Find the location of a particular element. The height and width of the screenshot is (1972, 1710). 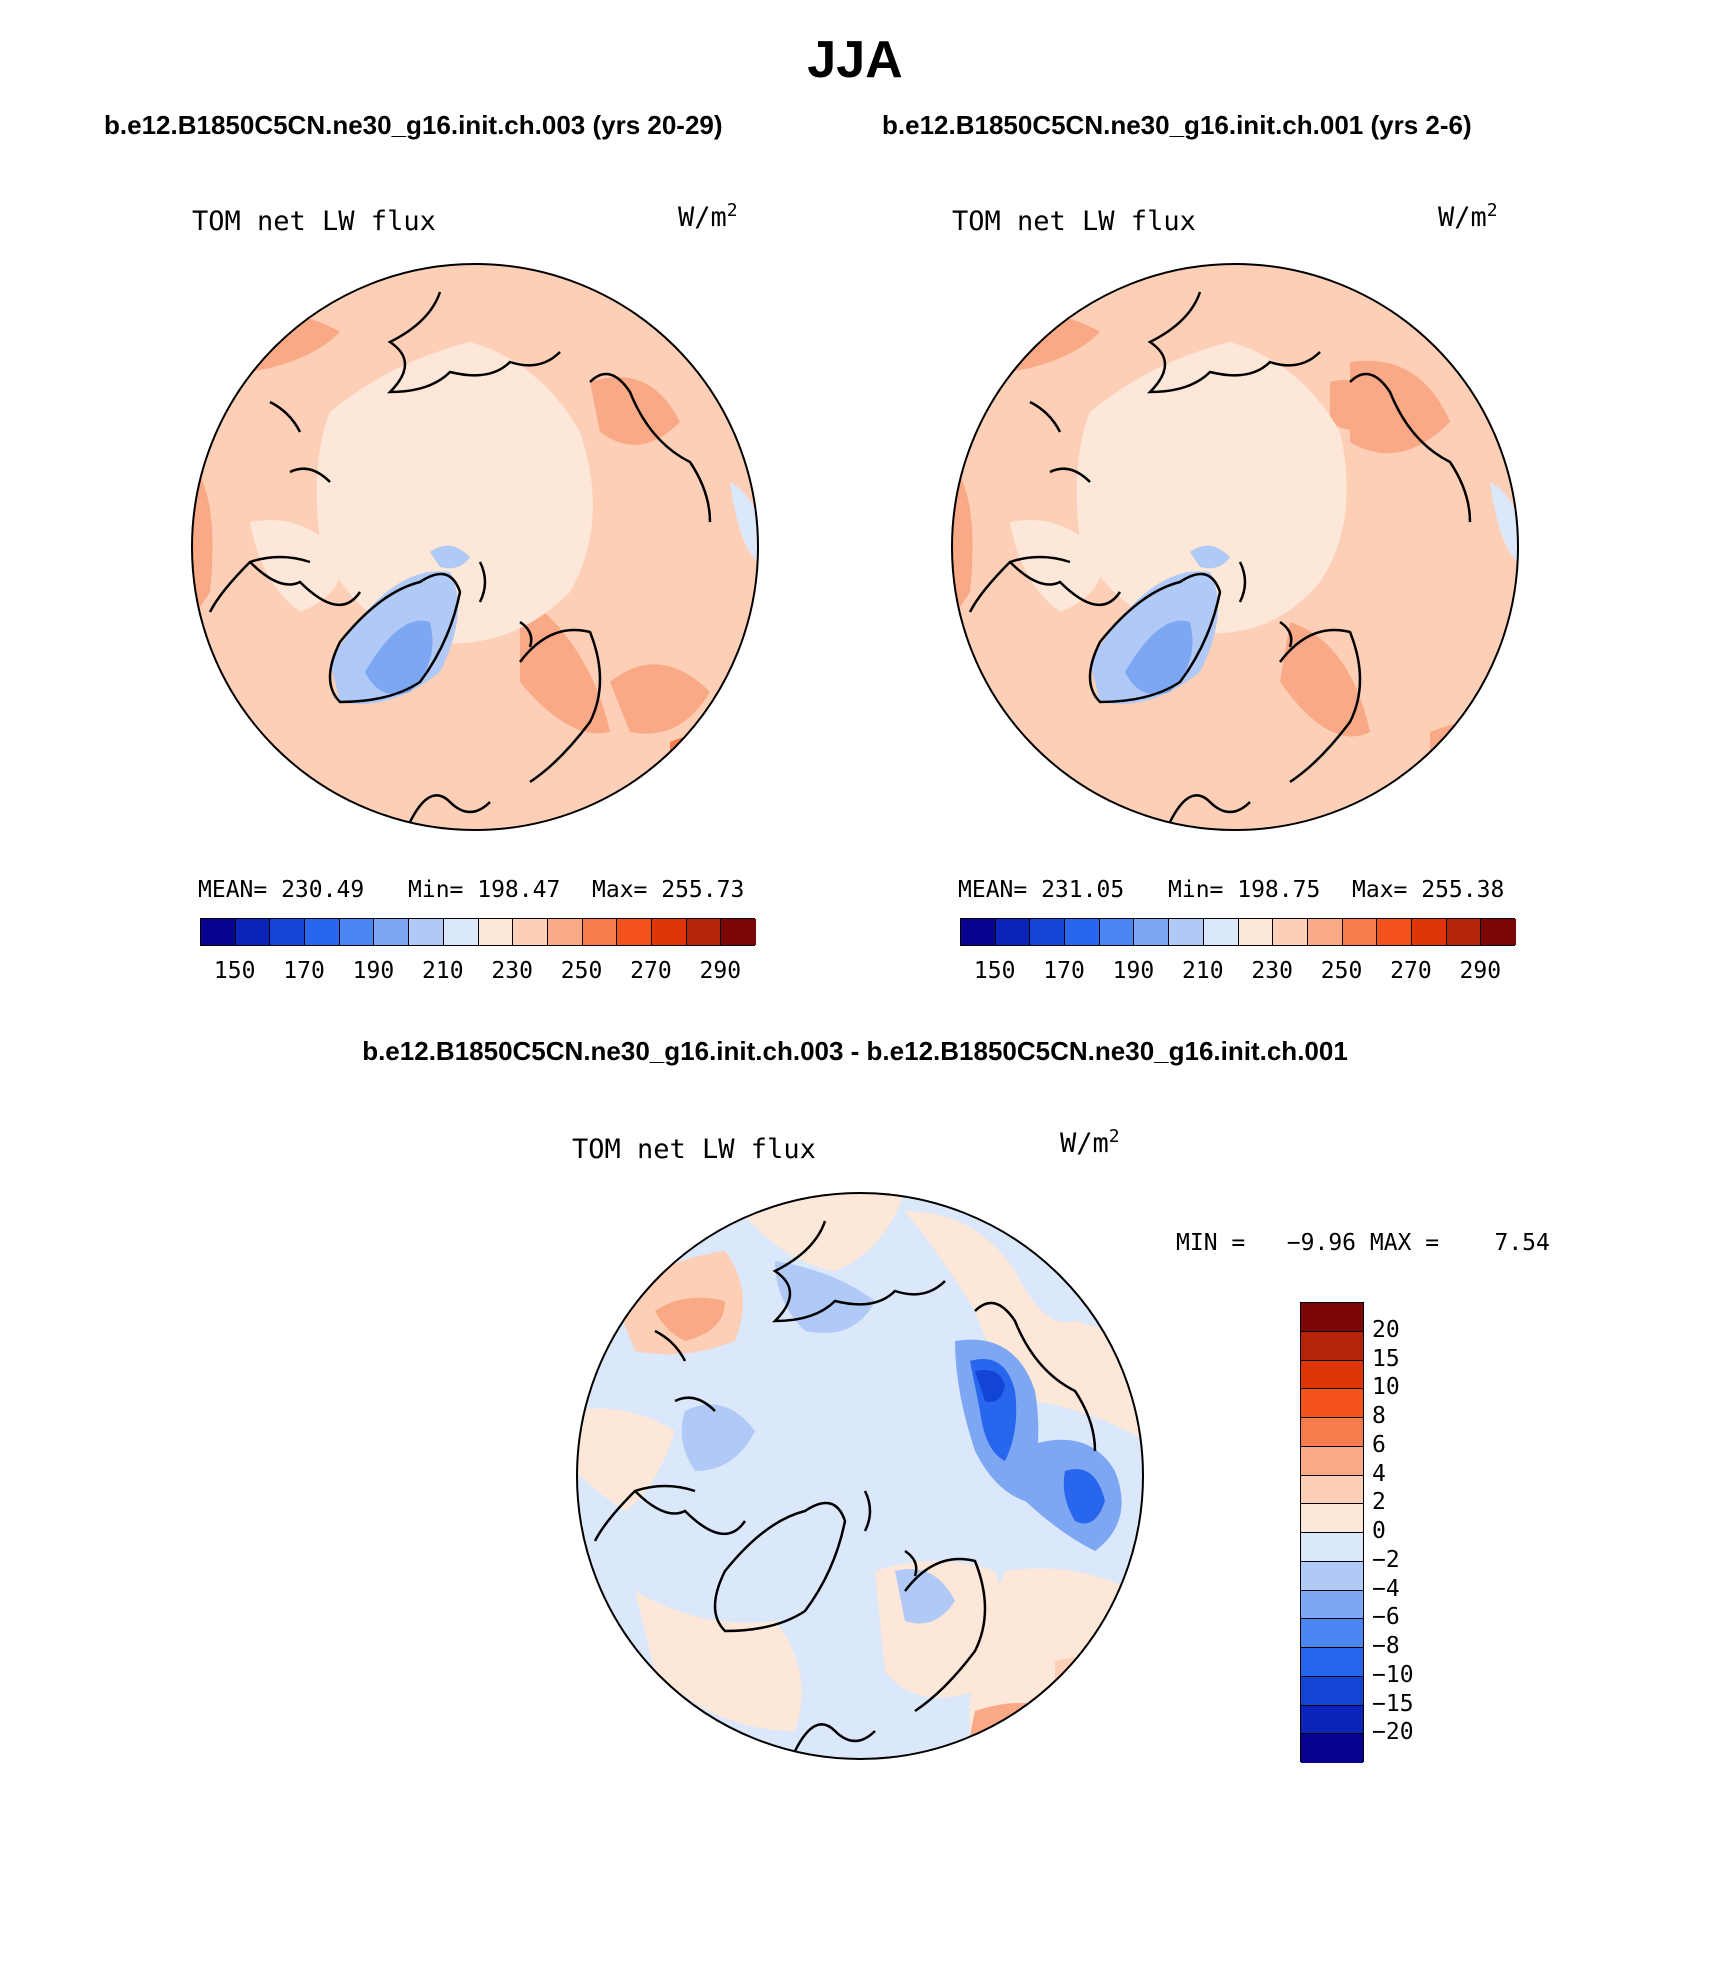

panel1-max: Max= 255.73 is located at coordinates (668, 890).